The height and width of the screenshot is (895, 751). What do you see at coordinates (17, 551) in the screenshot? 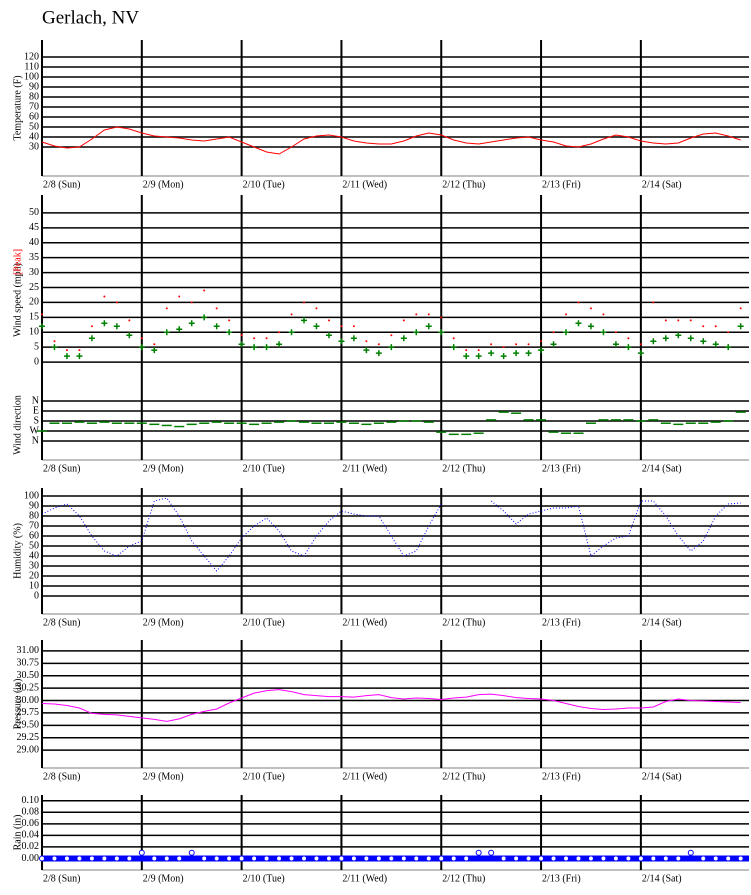
I see `y-axis-label: Humidity (%)` at bounding box center [17, 551].